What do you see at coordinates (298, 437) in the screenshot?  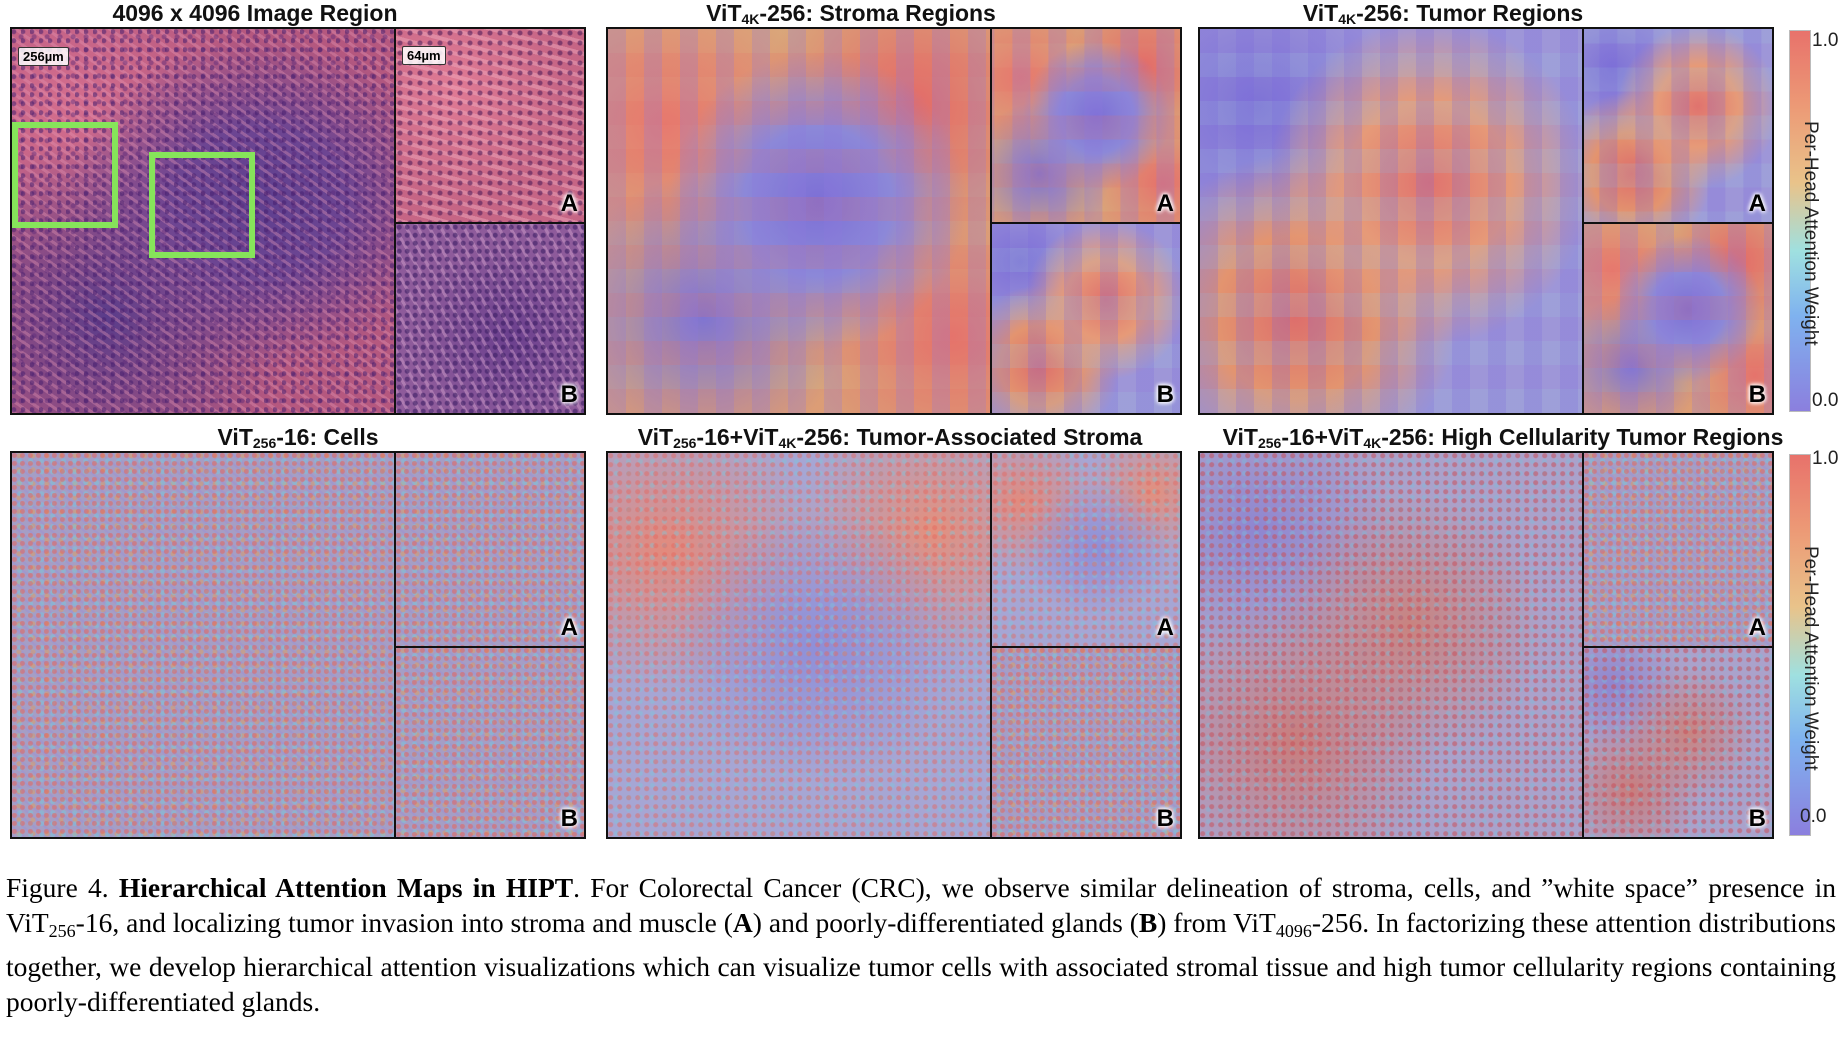 I see `panel-title-cells: ViT256-16: Cells` at bounding box center [298, 437].